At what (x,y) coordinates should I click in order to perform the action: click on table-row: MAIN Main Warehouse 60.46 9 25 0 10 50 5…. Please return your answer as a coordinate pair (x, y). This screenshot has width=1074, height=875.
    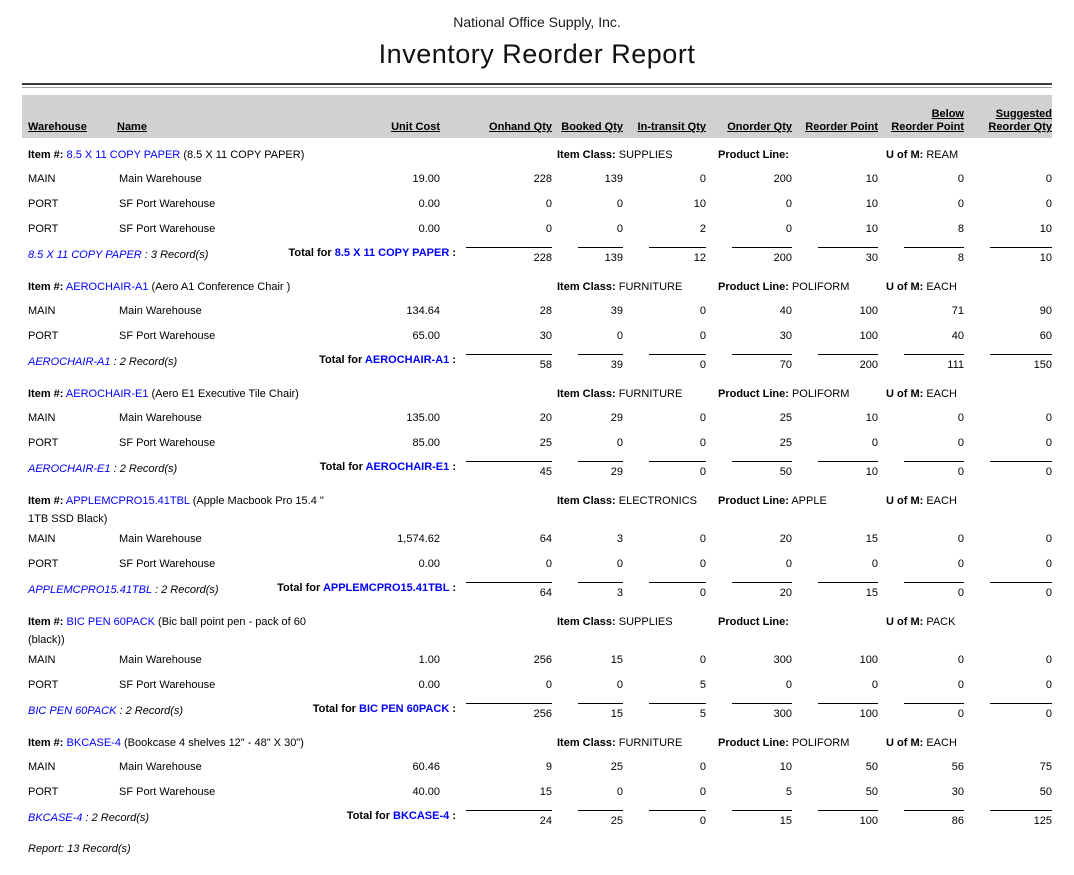
    Looking at the image, I should click on (537, 767).